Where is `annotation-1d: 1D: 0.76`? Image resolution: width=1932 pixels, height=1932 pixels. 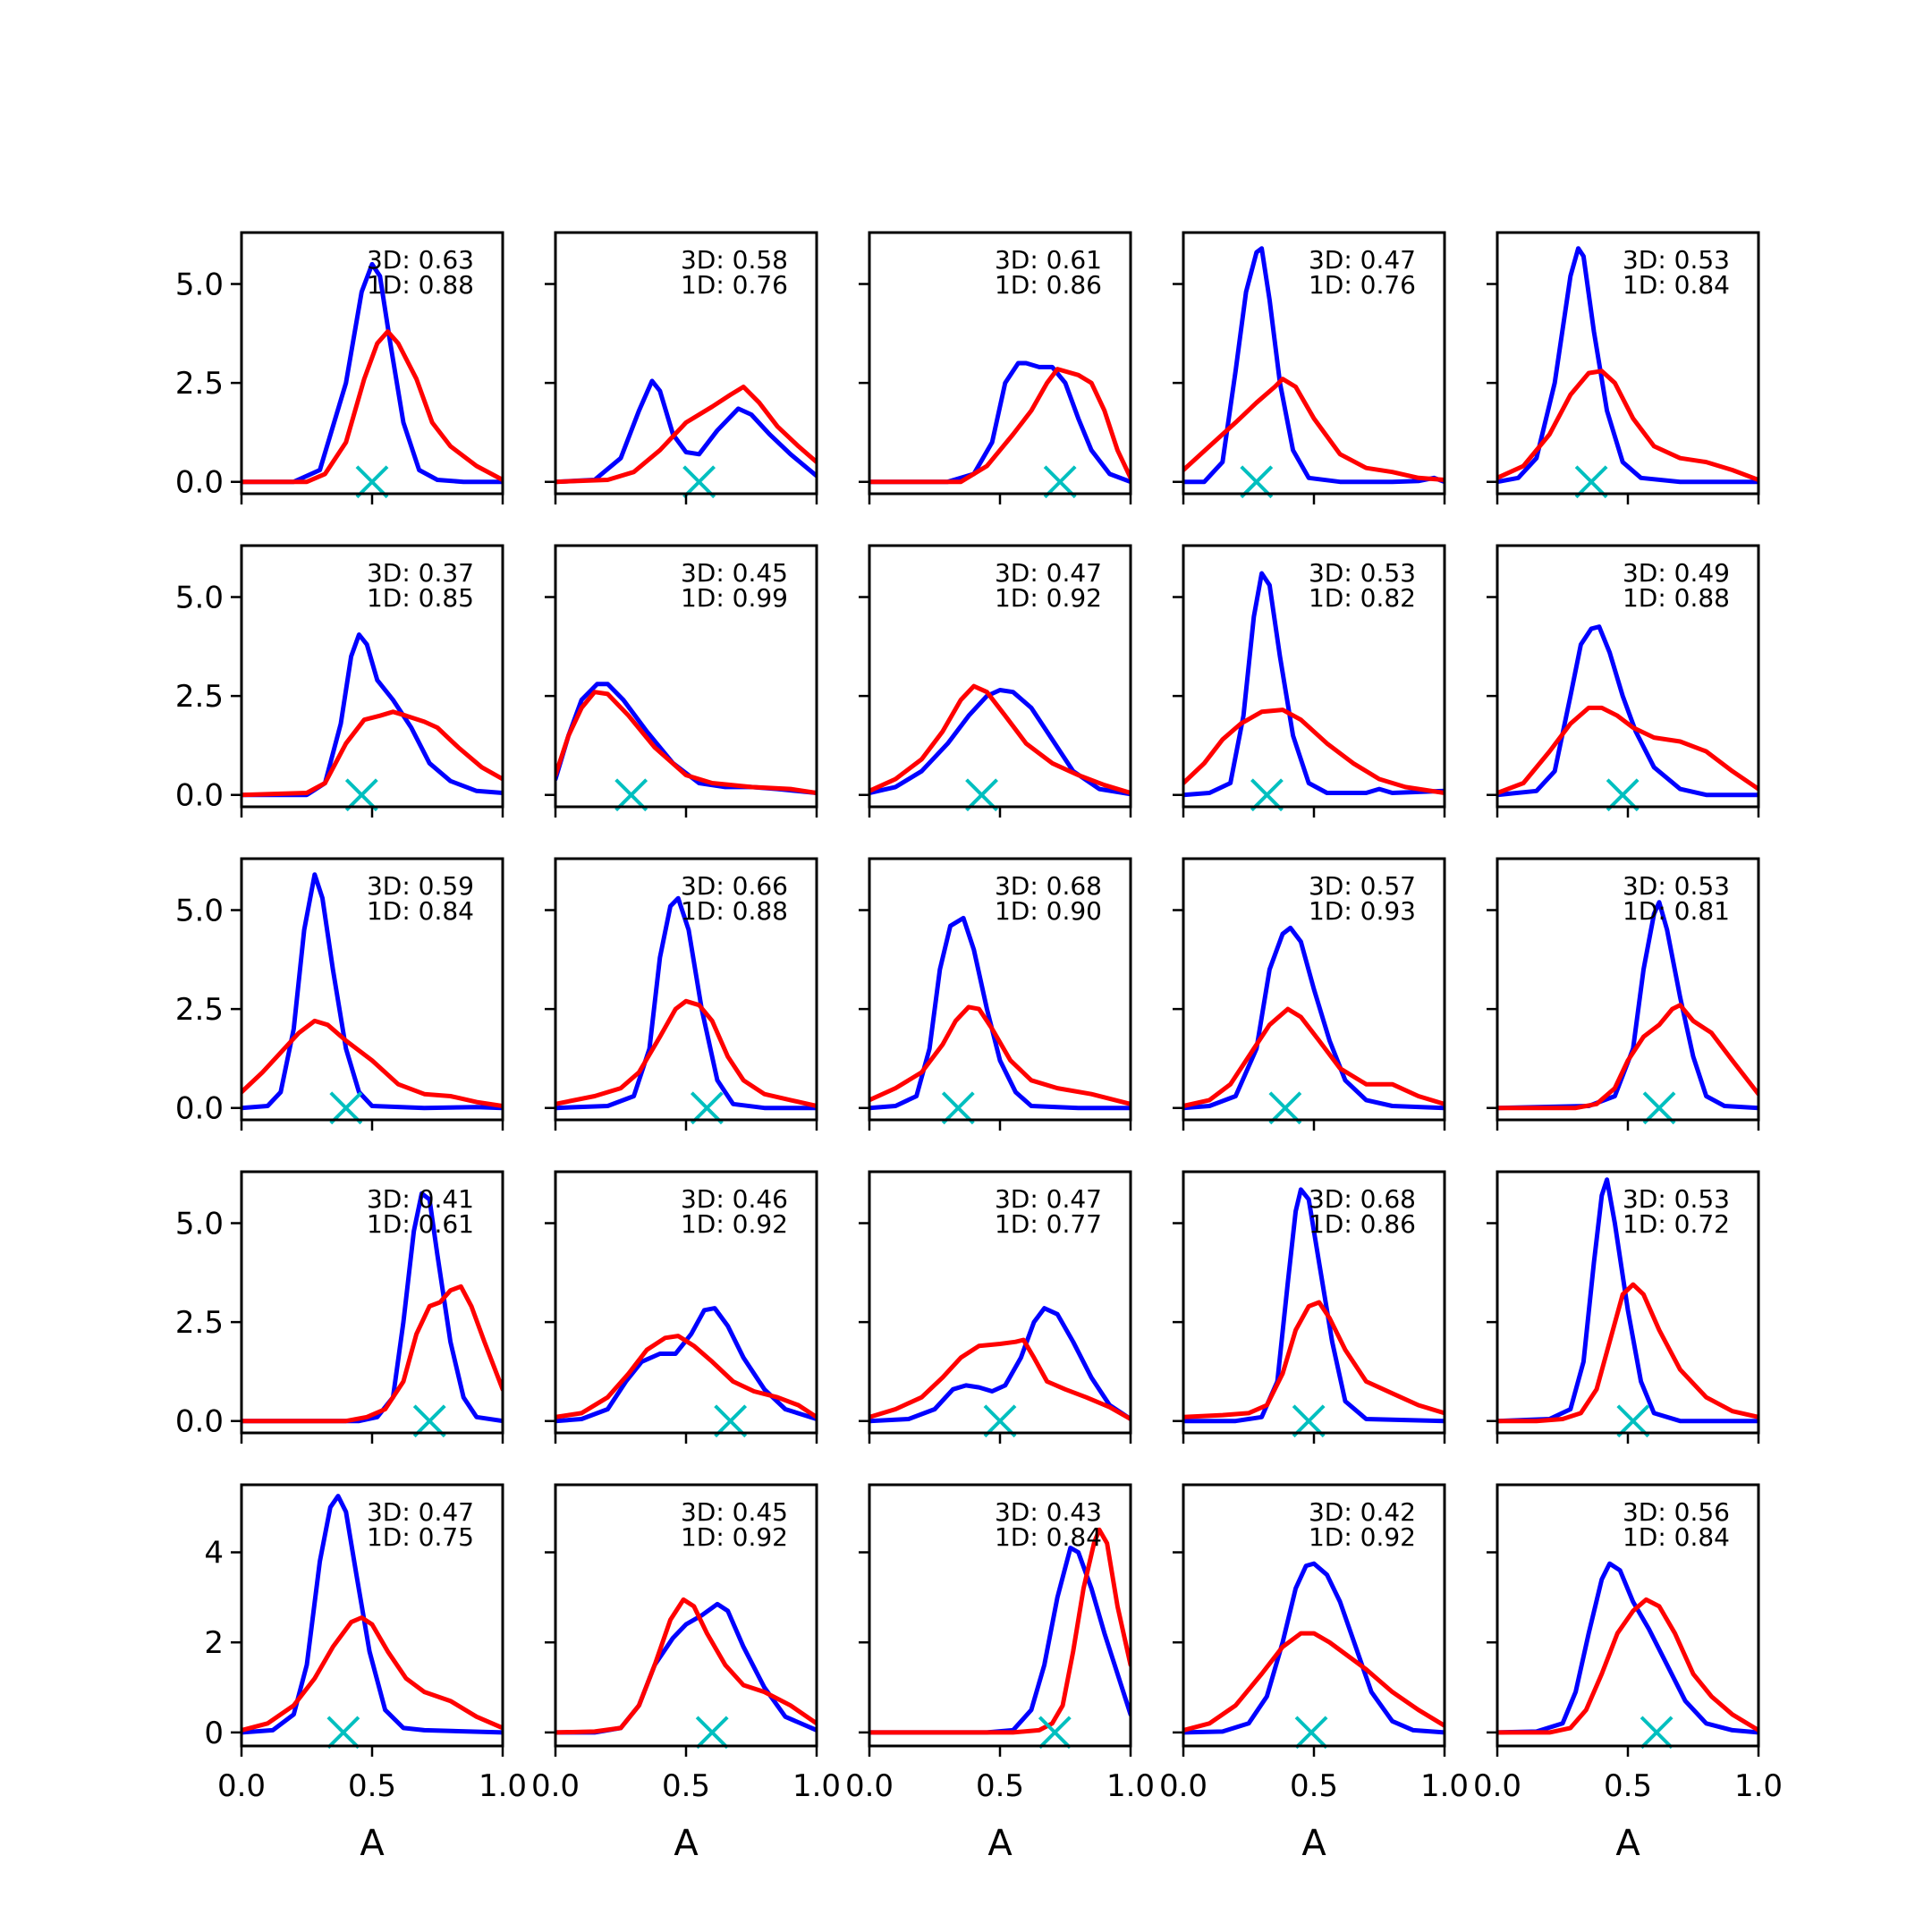 annotation-1d: 1D: 0.76 is located at coordinates (1362, 285).